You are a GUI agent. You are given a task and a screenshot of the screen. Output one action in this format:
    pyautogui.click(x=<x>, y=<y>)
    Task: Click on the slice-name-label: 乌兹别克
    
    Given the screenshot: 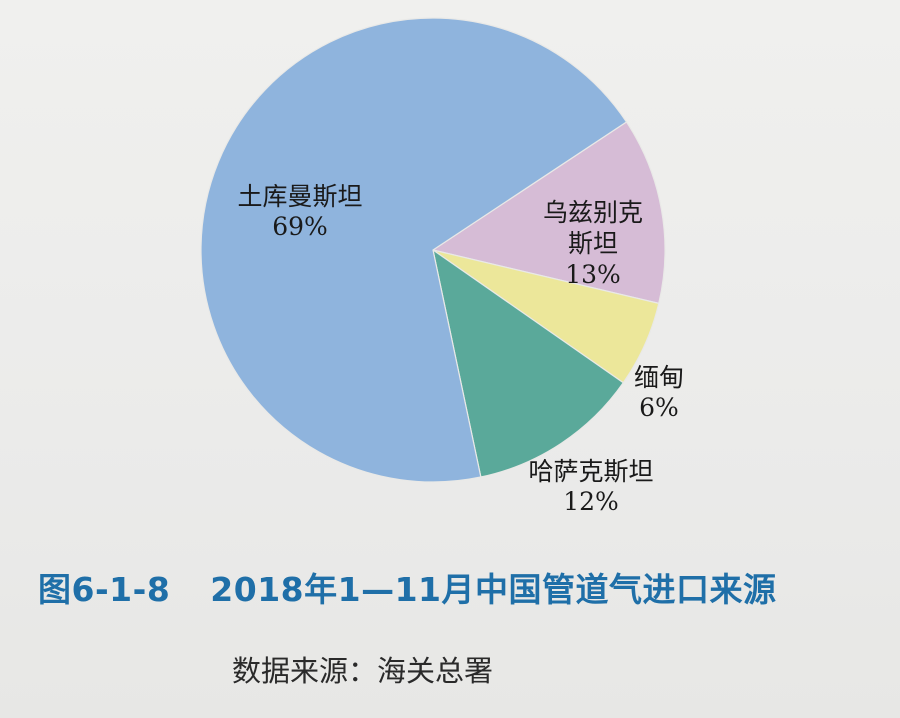 What is the action you would take?
    pyautogui.click(x=593, y=212)
    